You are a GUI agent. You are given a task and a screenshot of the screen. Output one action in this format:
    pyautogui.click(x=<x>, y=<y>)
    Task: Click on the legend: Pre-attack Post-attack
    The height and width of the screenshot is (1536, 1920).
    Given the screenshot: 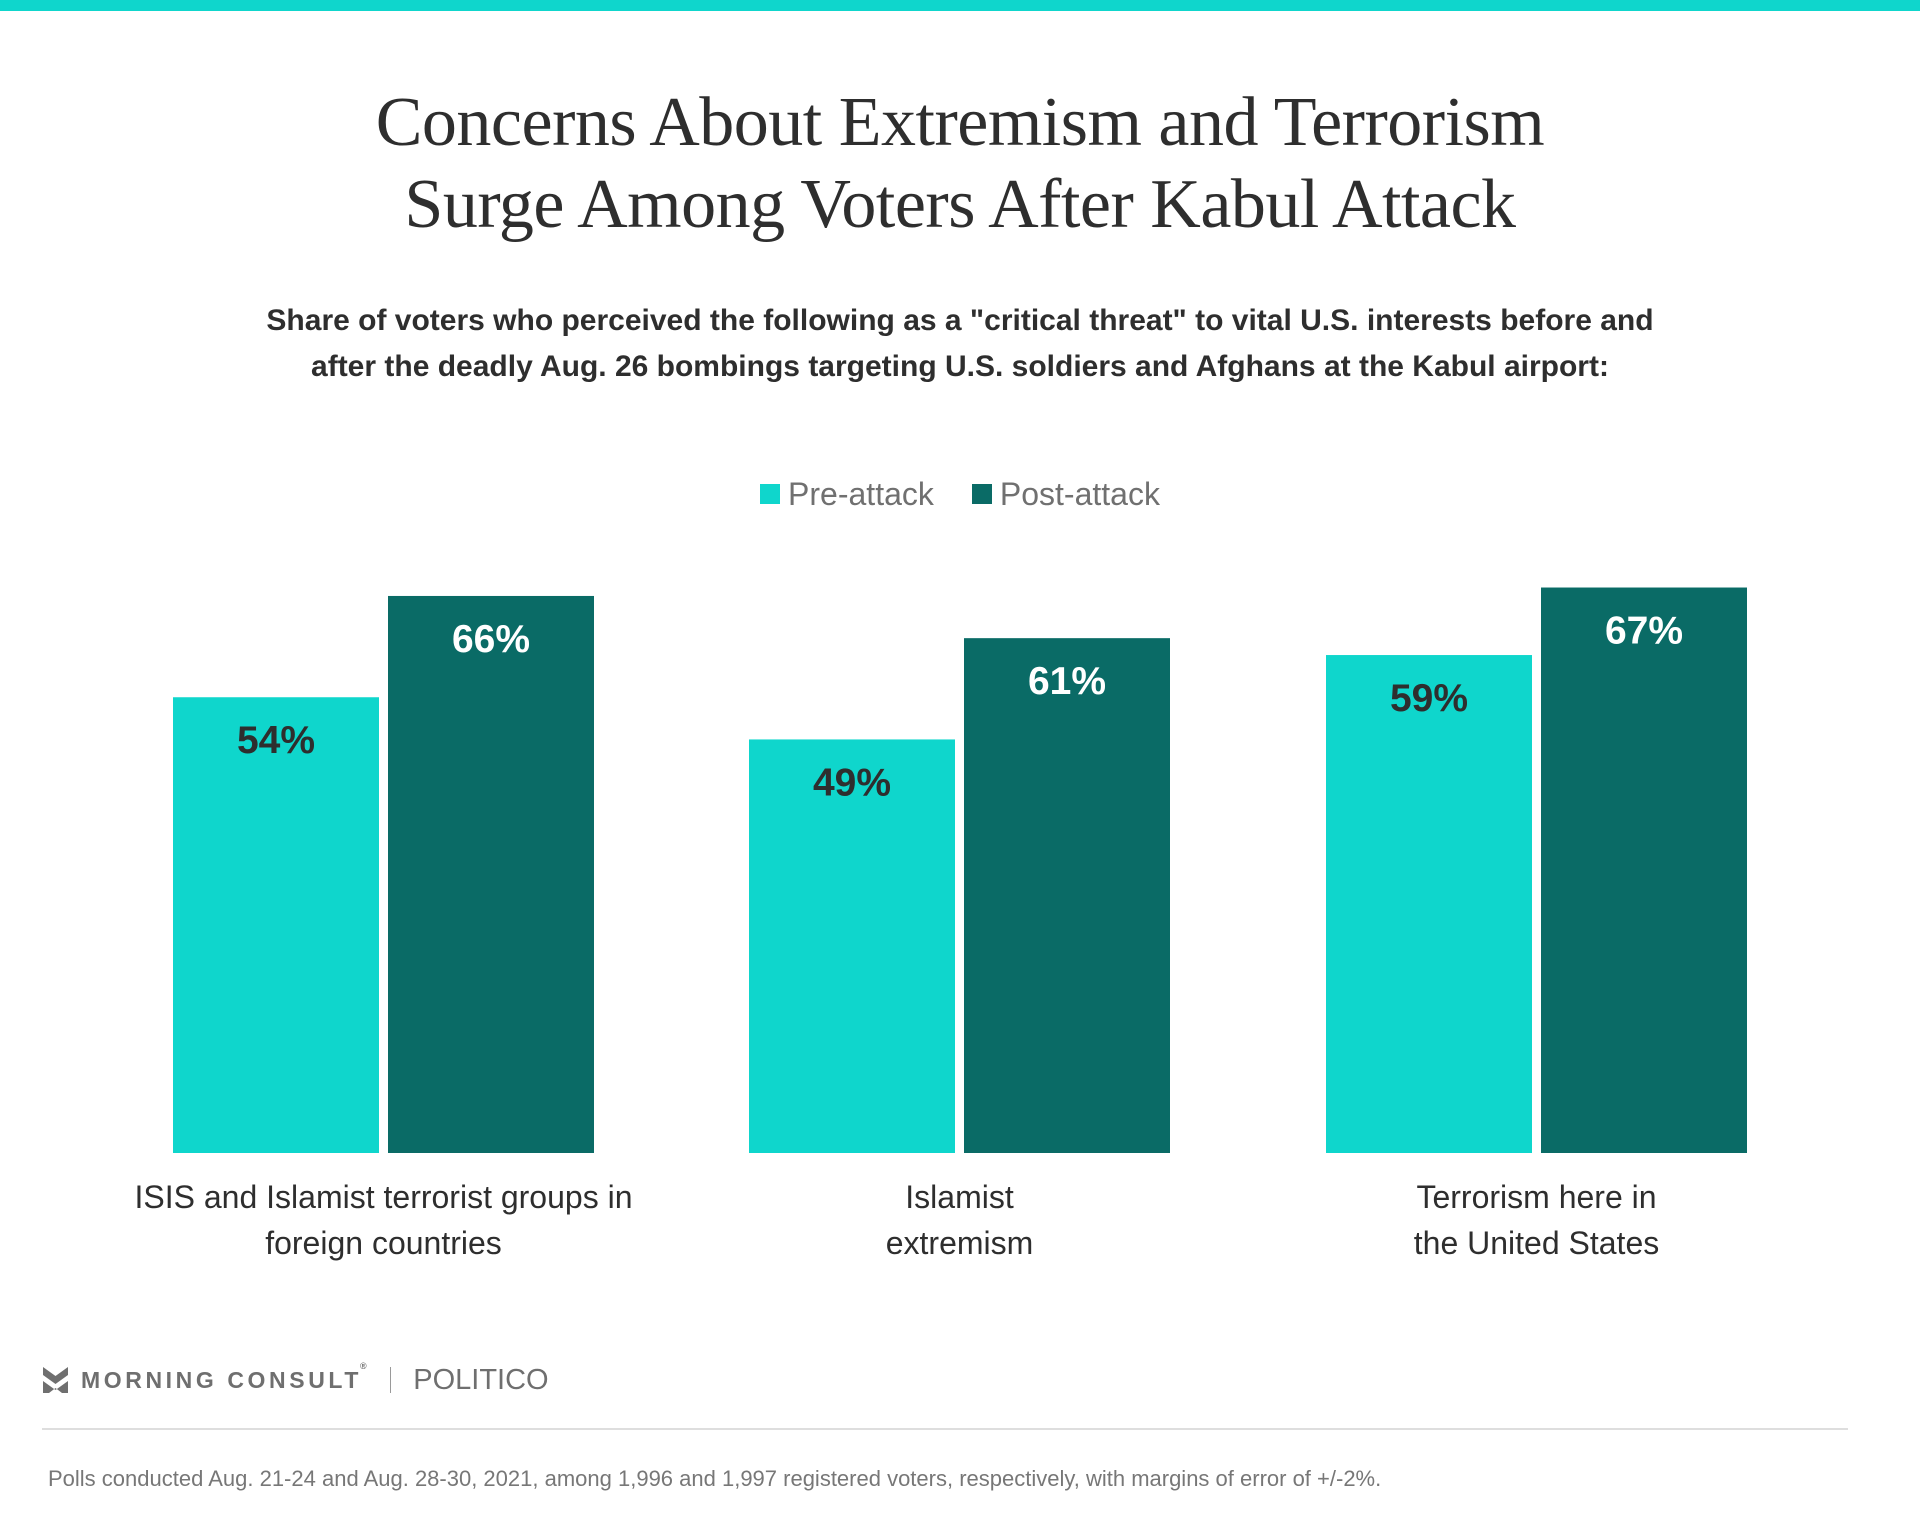 What is the action you would take?
    pyautogui.click(x=960, y=494)
    